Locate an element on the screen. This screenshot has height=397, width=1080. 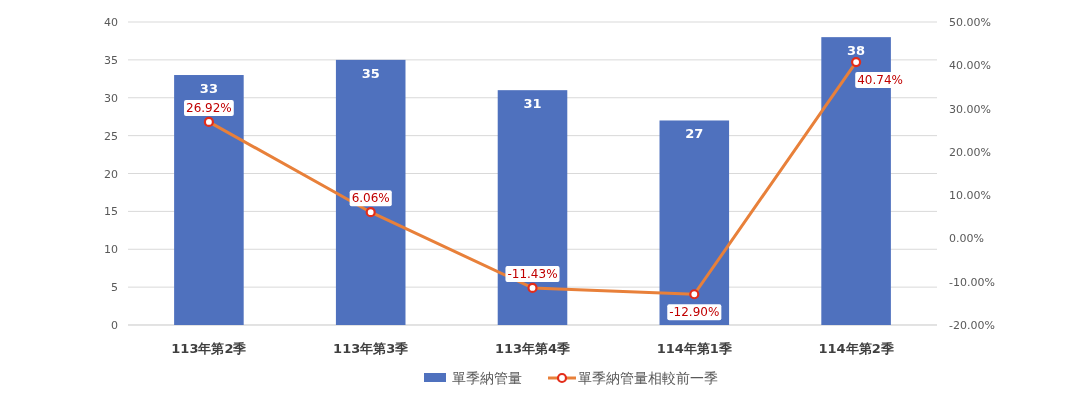
data-label: 40.74% is located at coordinates (880, 80).